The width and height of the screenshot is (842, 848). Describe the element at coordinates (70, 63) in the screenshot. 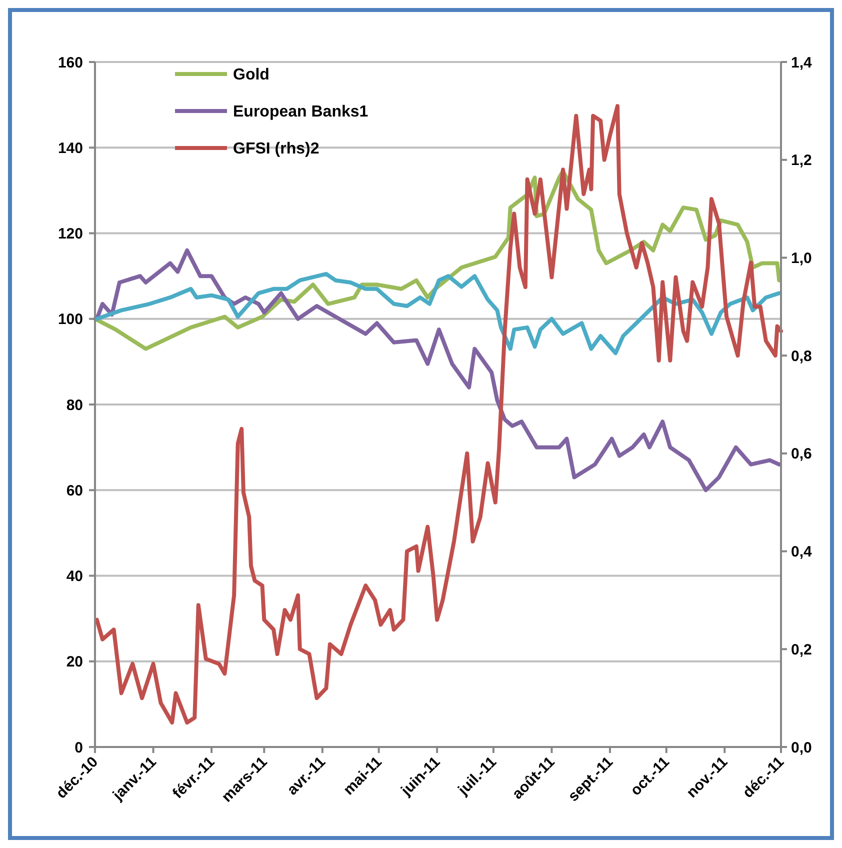

I see `y-tick-label: 160` at that location.